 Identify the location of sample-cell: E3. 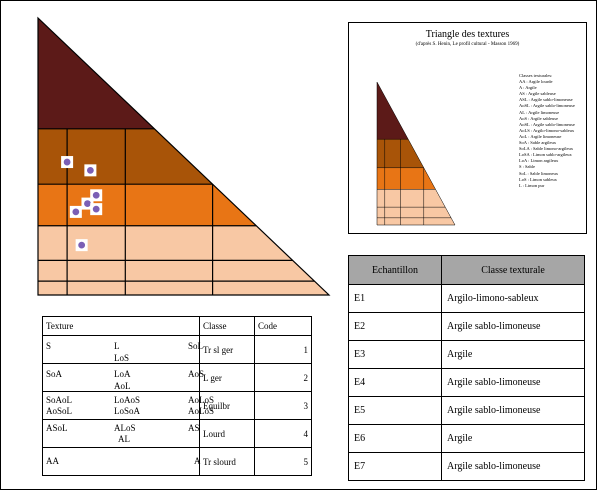
(395, 354).